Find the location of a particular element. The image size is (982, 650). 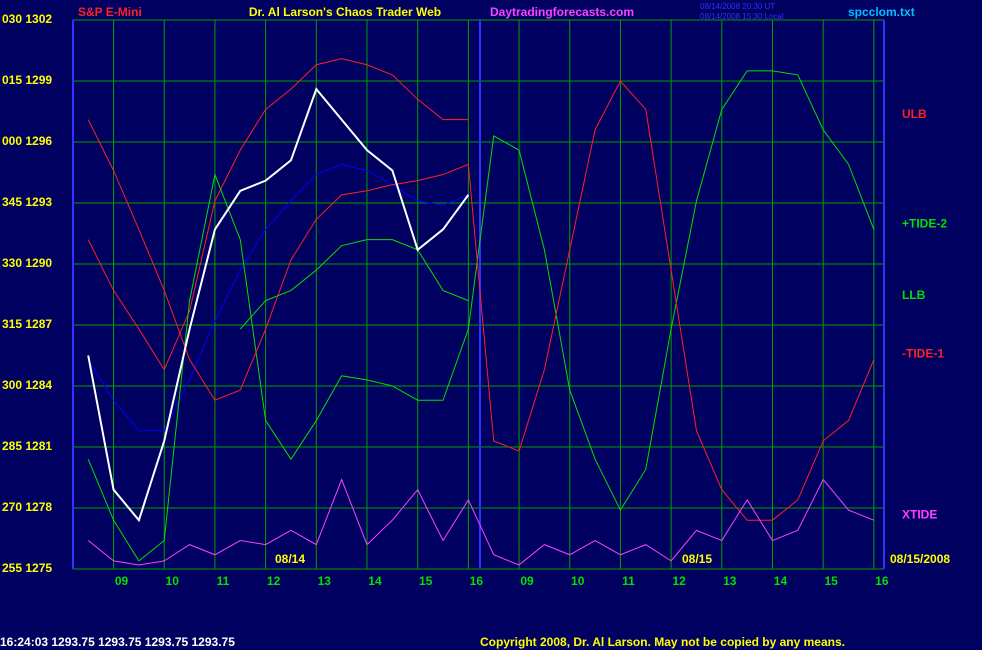

y-tick-label: 255 1275 is located at coordinates (27, 568).